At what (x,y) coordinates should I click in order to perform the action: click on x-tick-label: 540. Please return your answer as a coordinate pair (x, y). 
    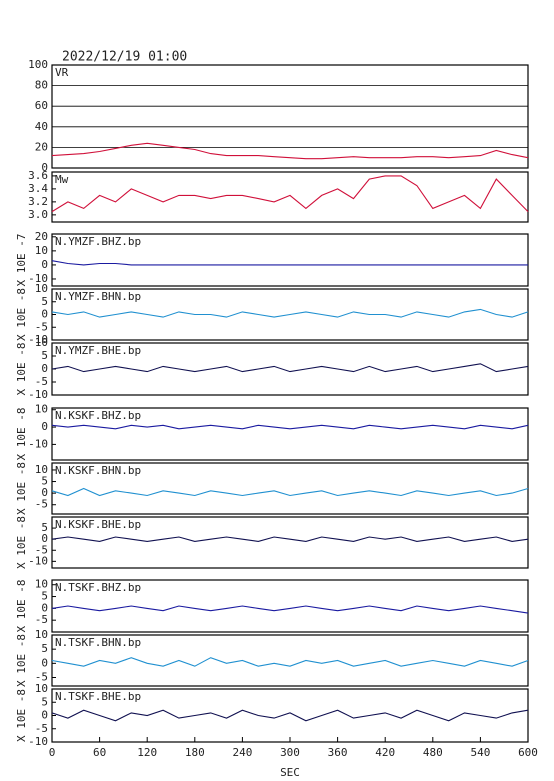
    Looking at the image, I should click on (480, 752).